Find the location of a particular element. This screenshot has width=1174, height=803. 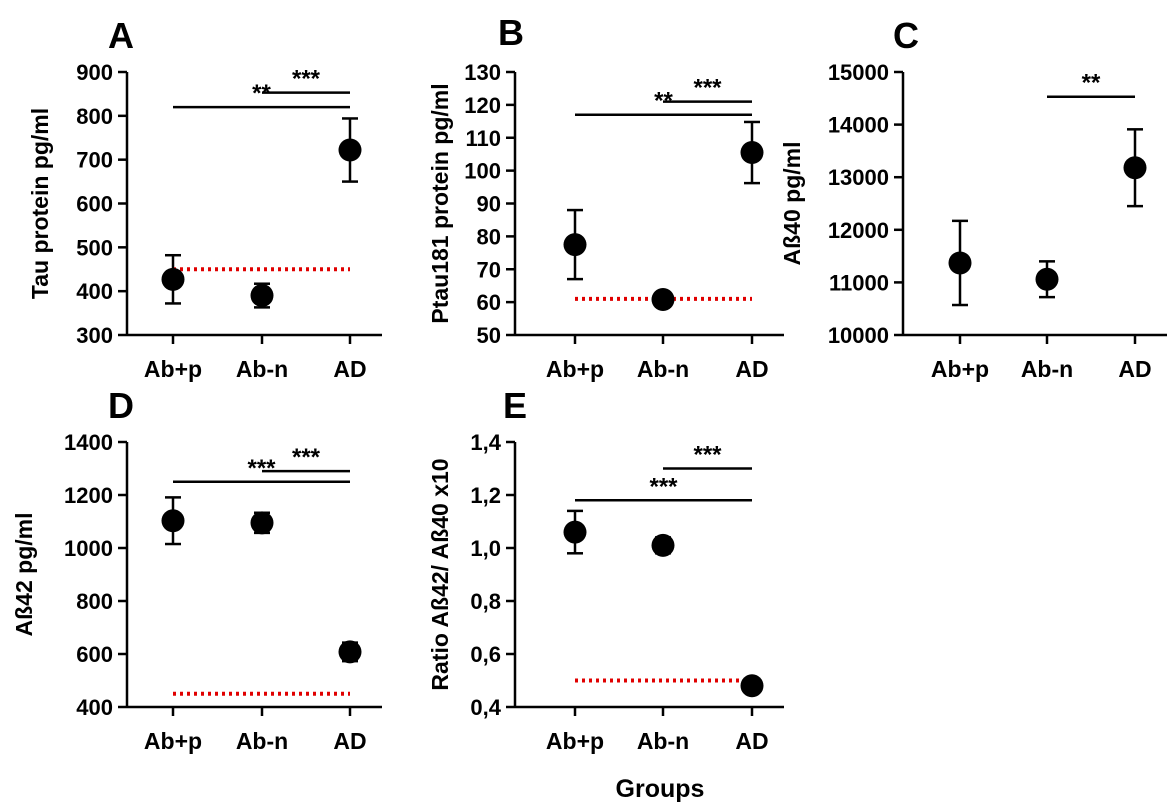

y-axis-title: Aß40 pg/ml is located at coordinates (792, 204).